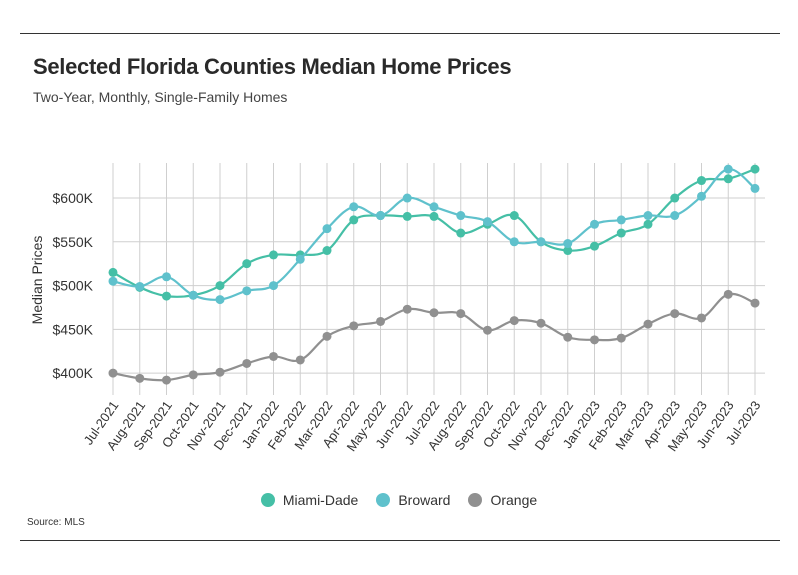 This screenshot has height=575, width=798. Describe the element at coordinates (56, 522) in the screenshot. I see `source-note: Source: MLS` at that location.